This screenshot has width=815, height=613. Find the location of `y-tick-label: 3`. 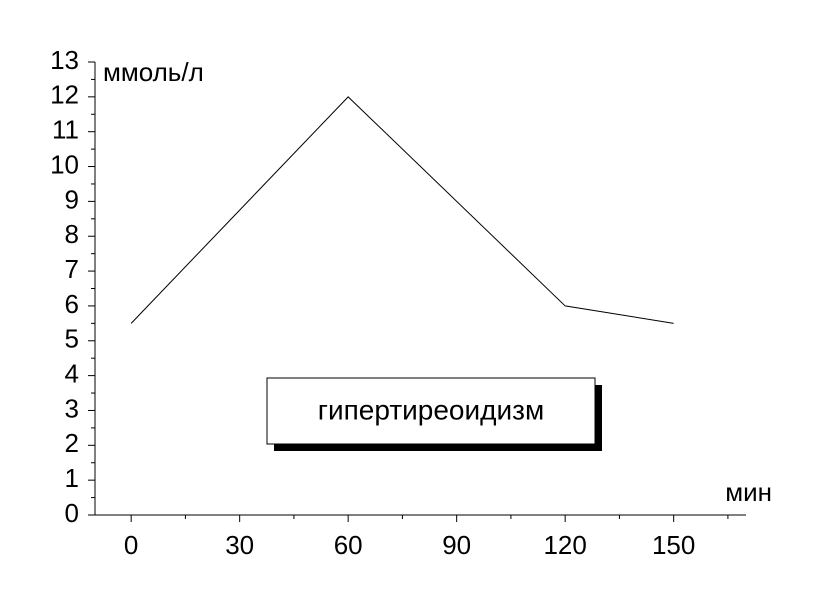

y-tick-label: 3 is located at coordinates (72, 408).